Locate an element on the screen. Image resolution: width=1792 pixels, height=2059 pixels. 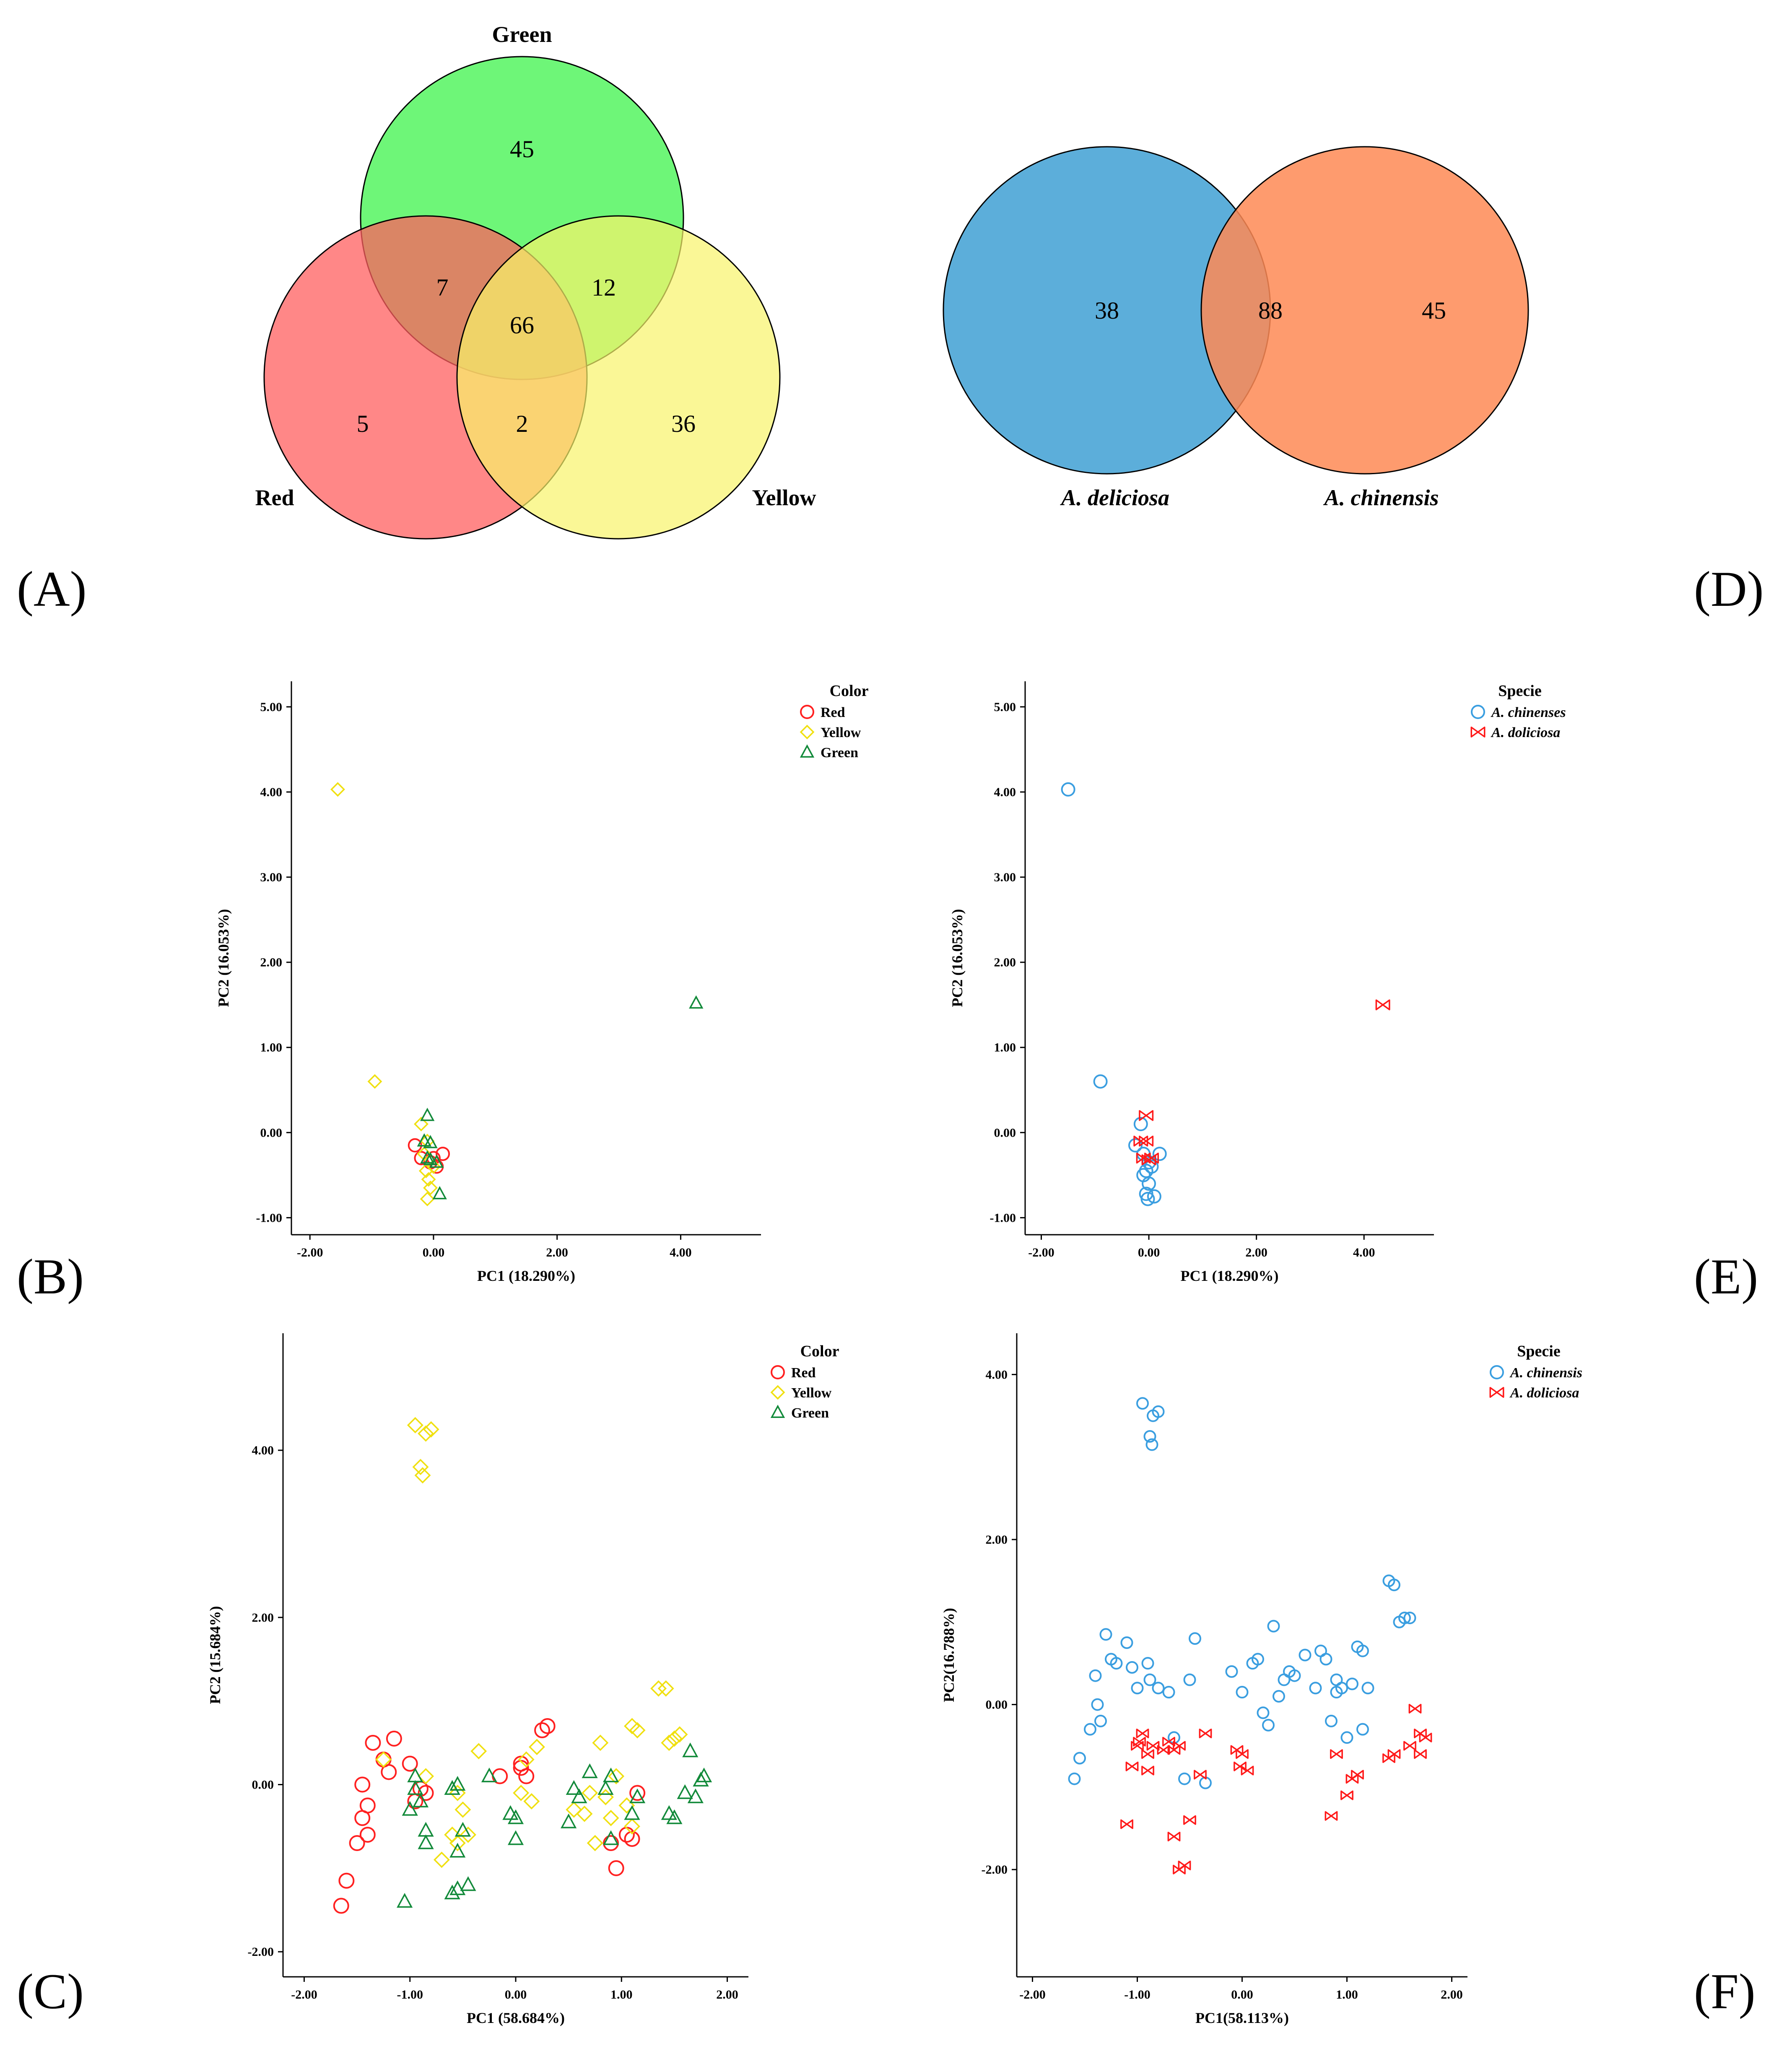
plot-b-y-axis-label: PC2 (16.053%) is located at coordinates (223, 958).